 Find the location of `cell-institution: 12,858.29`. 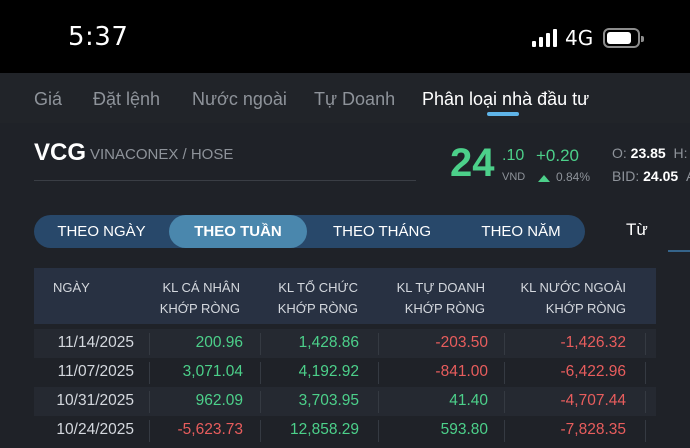

cell-institution: 12,858.29 is located at coordinates (324, 429).